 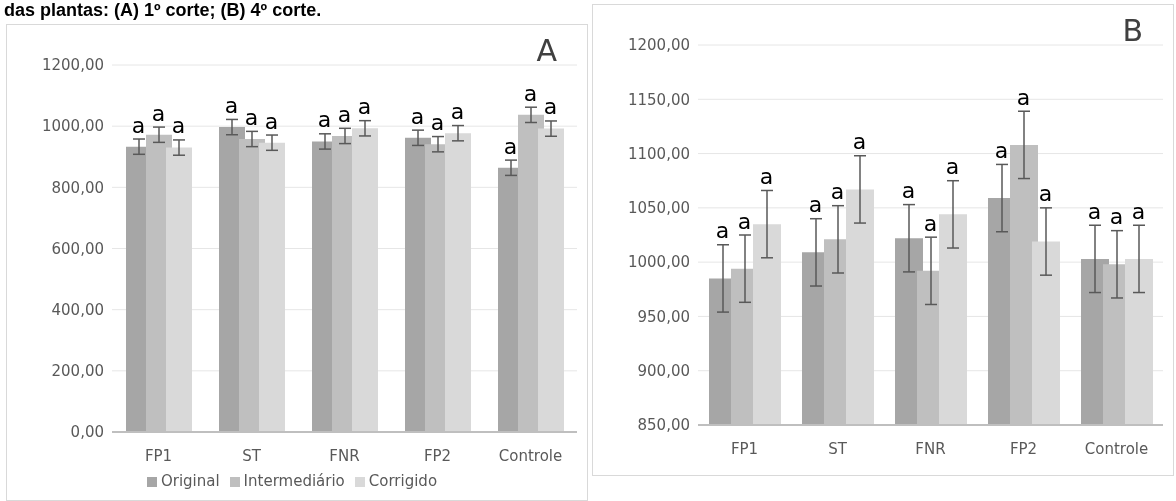 What do you see at coordinates (77, 187) in the screenshot?
I see `y-tick-label: 800,00` at bounding box center [77, 187].